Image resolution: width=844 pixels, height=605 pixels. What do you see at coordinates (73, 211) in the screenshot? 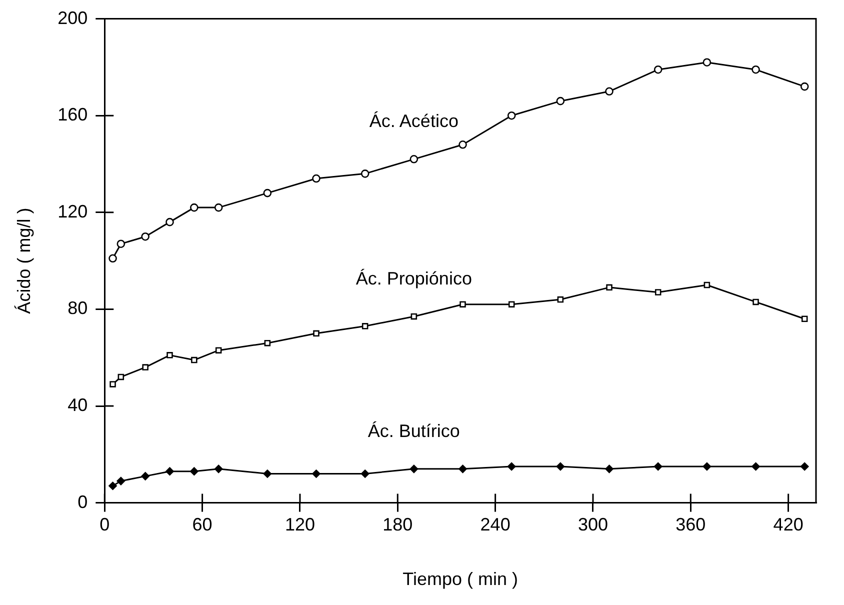
I see `y-tick-label: 120` at bounding box center [73, 211].